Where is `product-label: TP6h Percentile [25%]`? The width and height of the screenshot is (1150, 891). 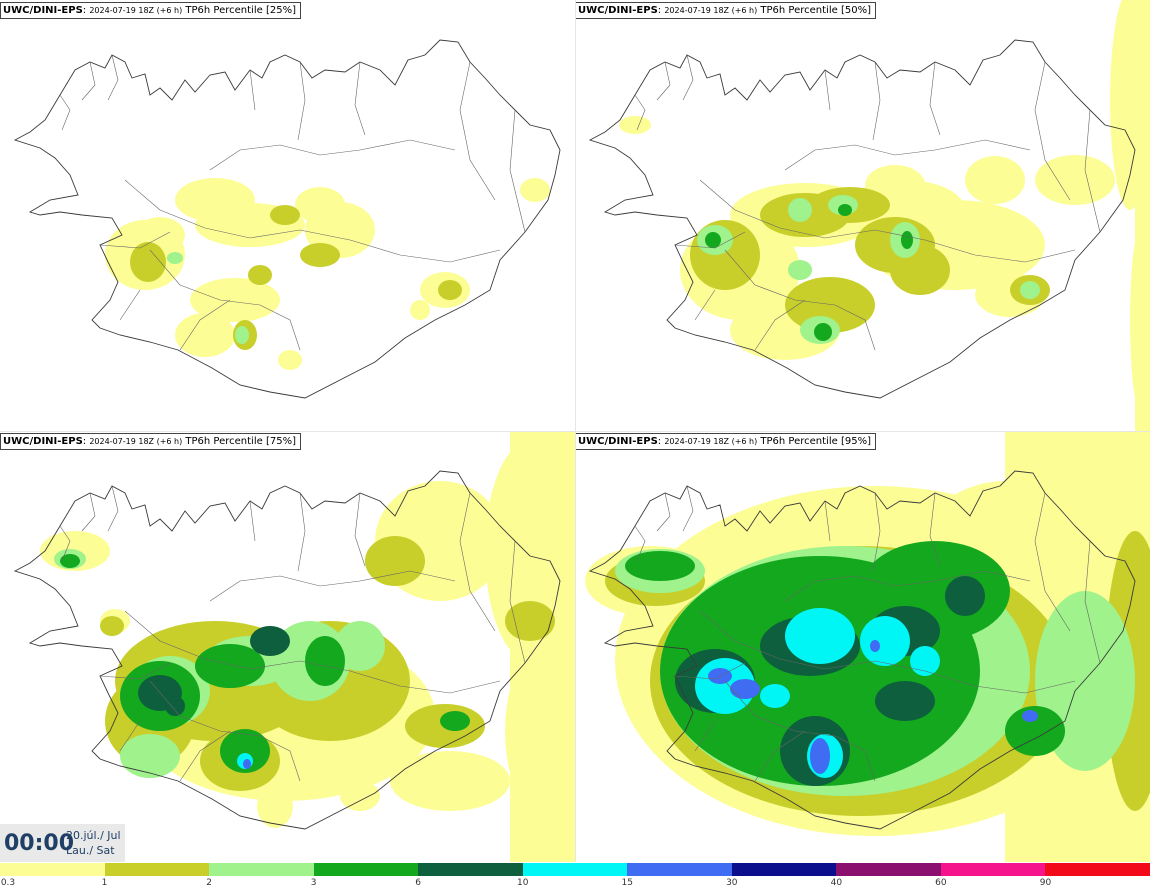 product-label: TP6h Percentile [25%] is located at coordinates (240, 10).